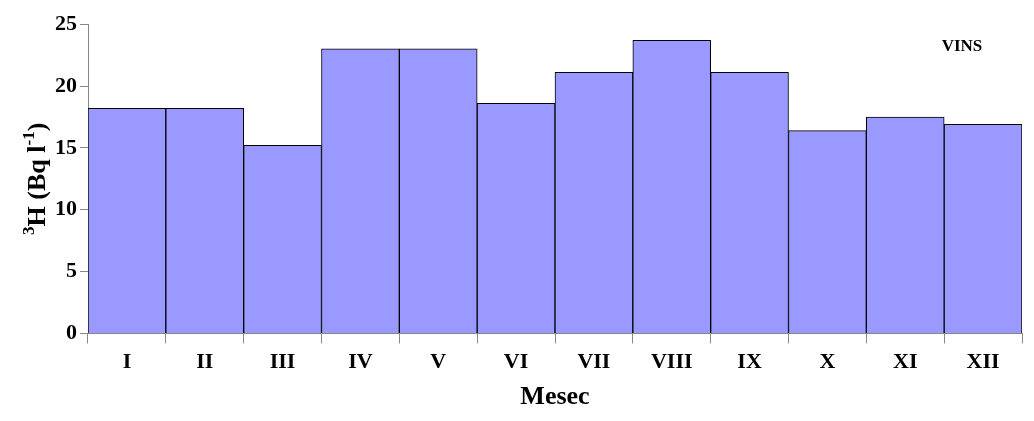 The image size is (1034, 421). Describe the element at coordinates (66, 22) in the screenshot. I see `y-tick-label: 25` at that location.